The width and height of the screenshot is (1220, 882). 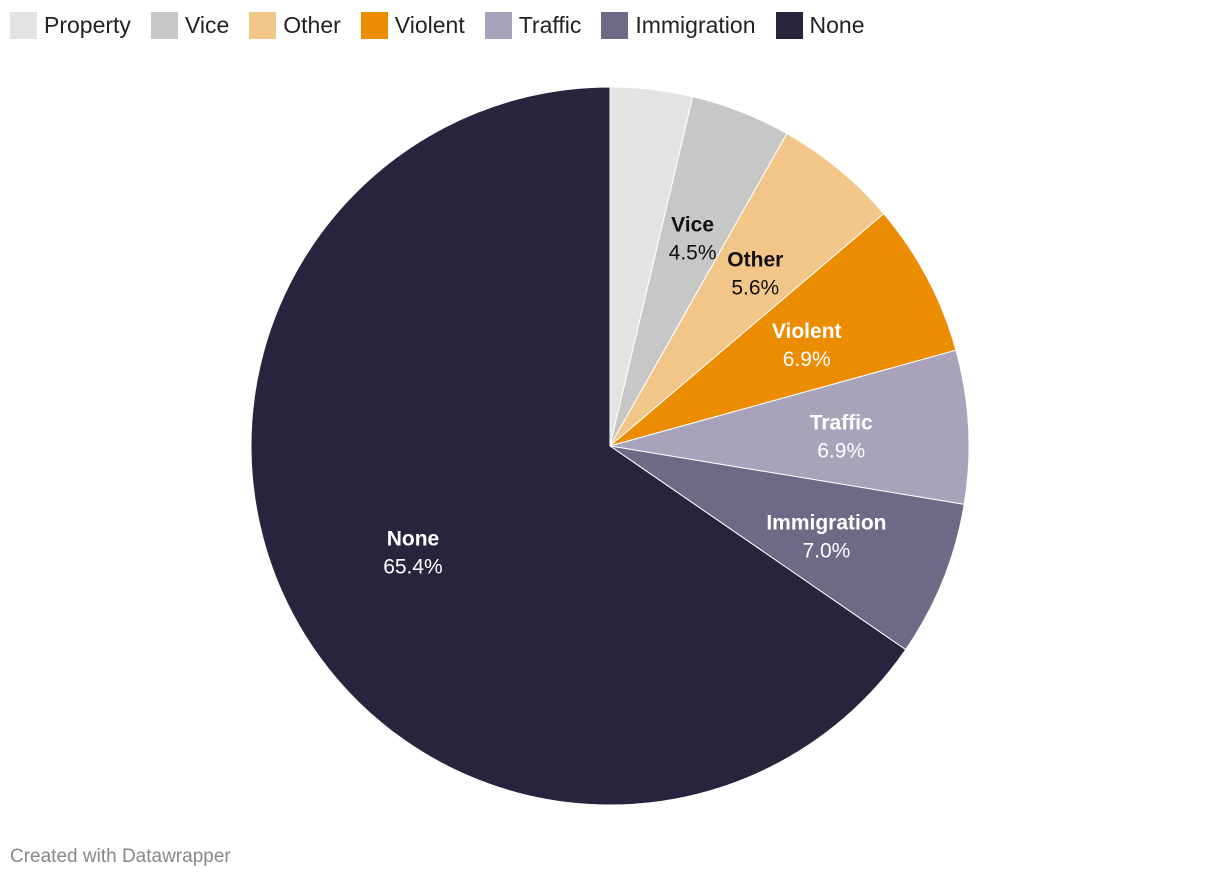 What do you see at coordinates (374, 25) in the screenshot?
I see `legend-swatch-violent` at bounding box center [374, 25].